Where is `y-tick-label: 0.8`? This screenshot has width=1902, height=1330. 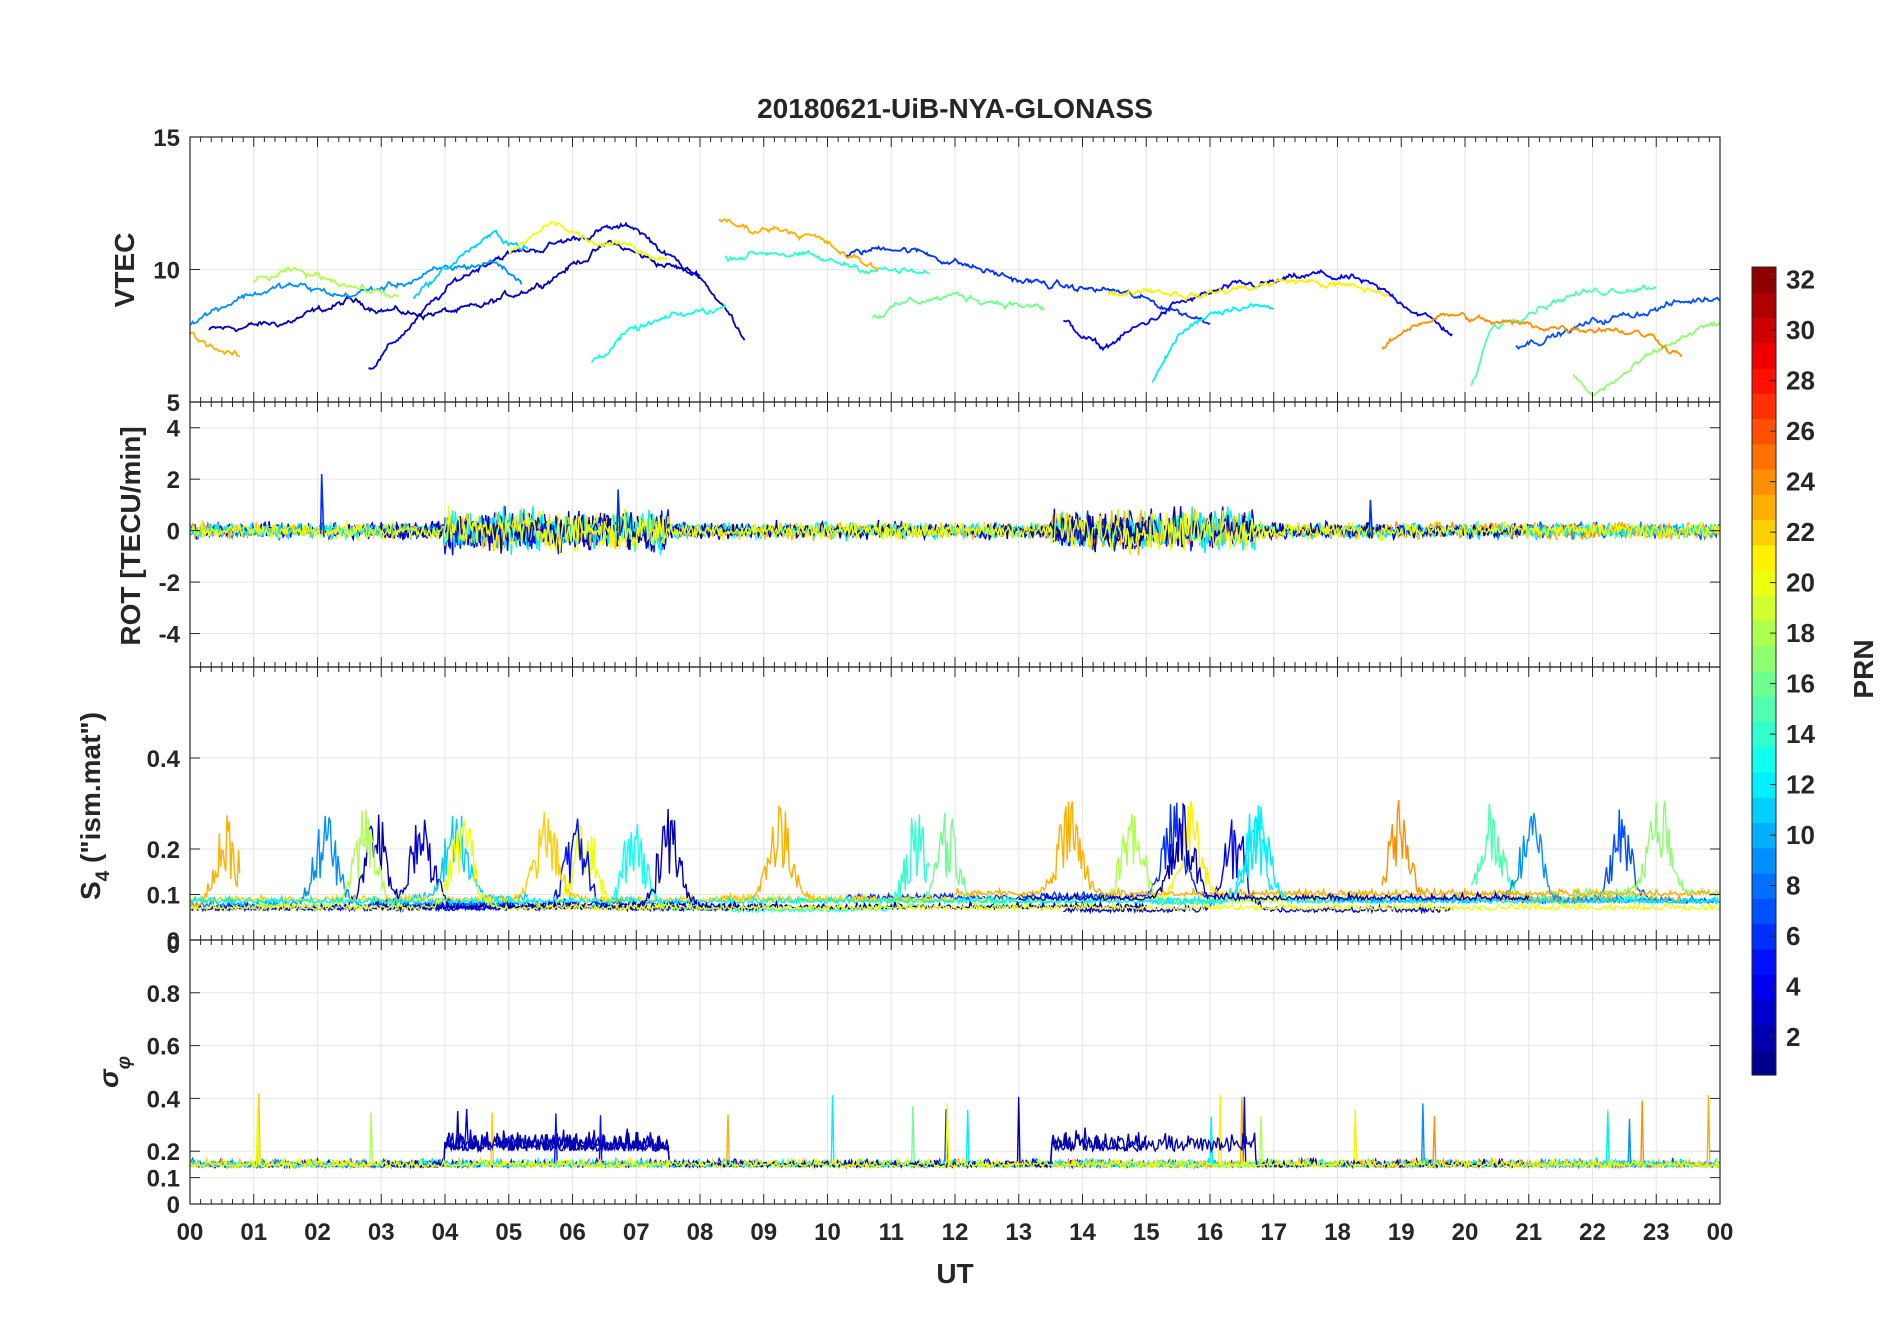
y-tick-label: 0.8 is located at coordinates (163, 994).